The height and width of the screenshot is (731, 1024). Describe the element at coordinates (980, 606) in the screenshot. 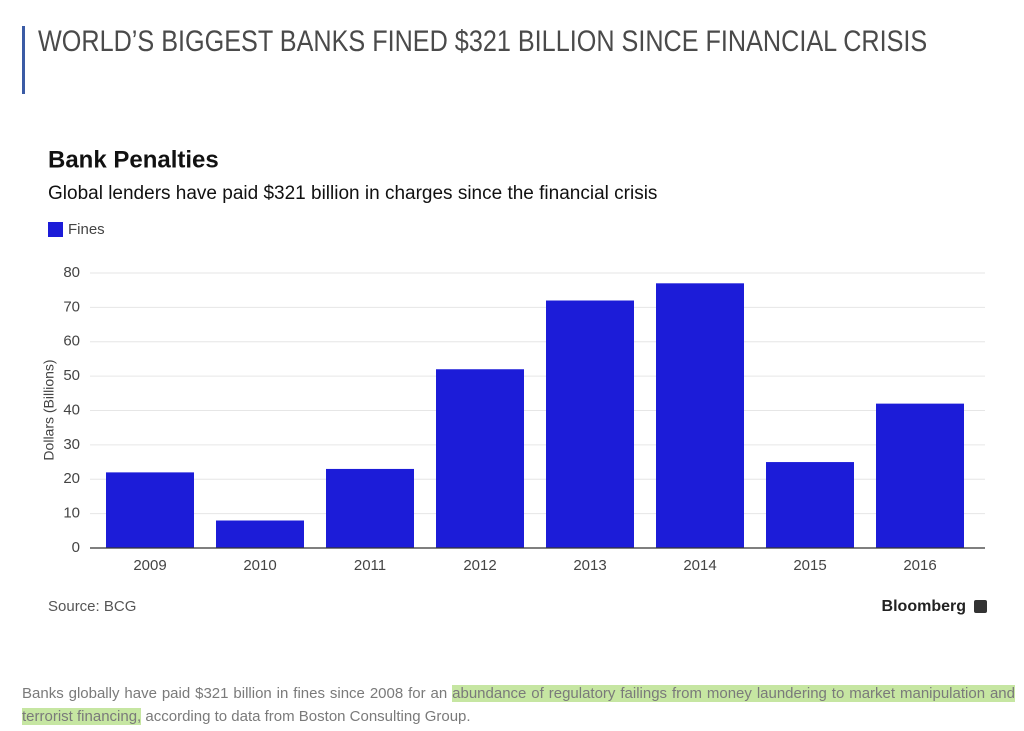

I see `brand-logo` at that location.